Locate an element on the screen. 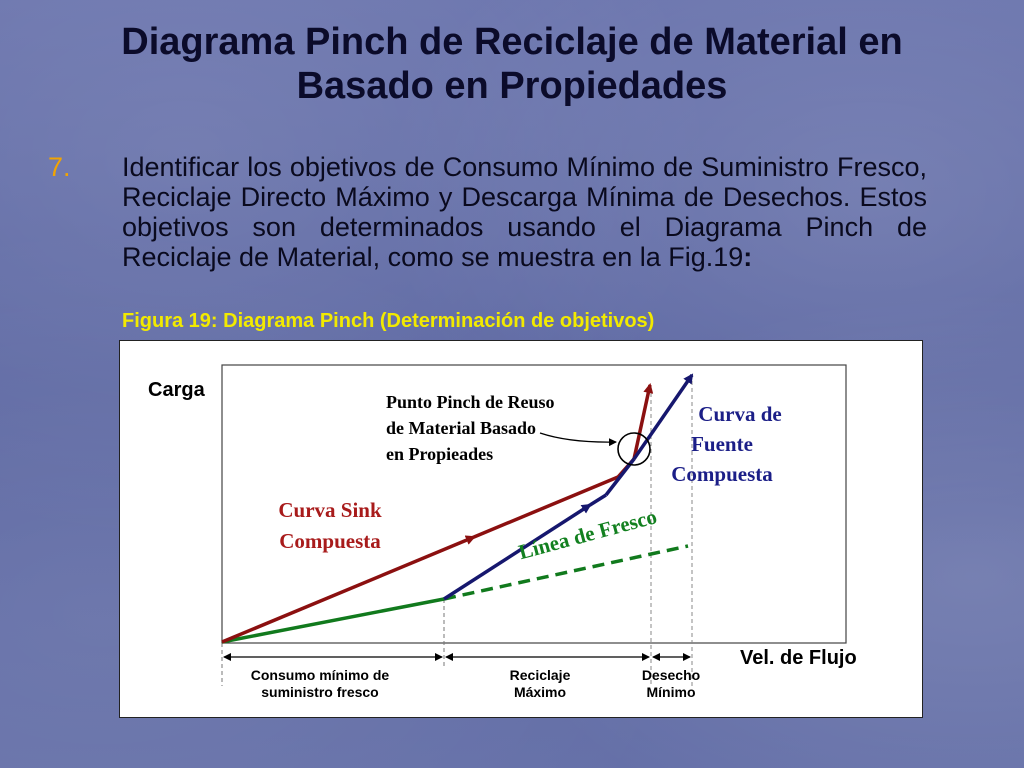  sink-curve-label: Curva Sink Compuesta is located at coordinates (330, 526).